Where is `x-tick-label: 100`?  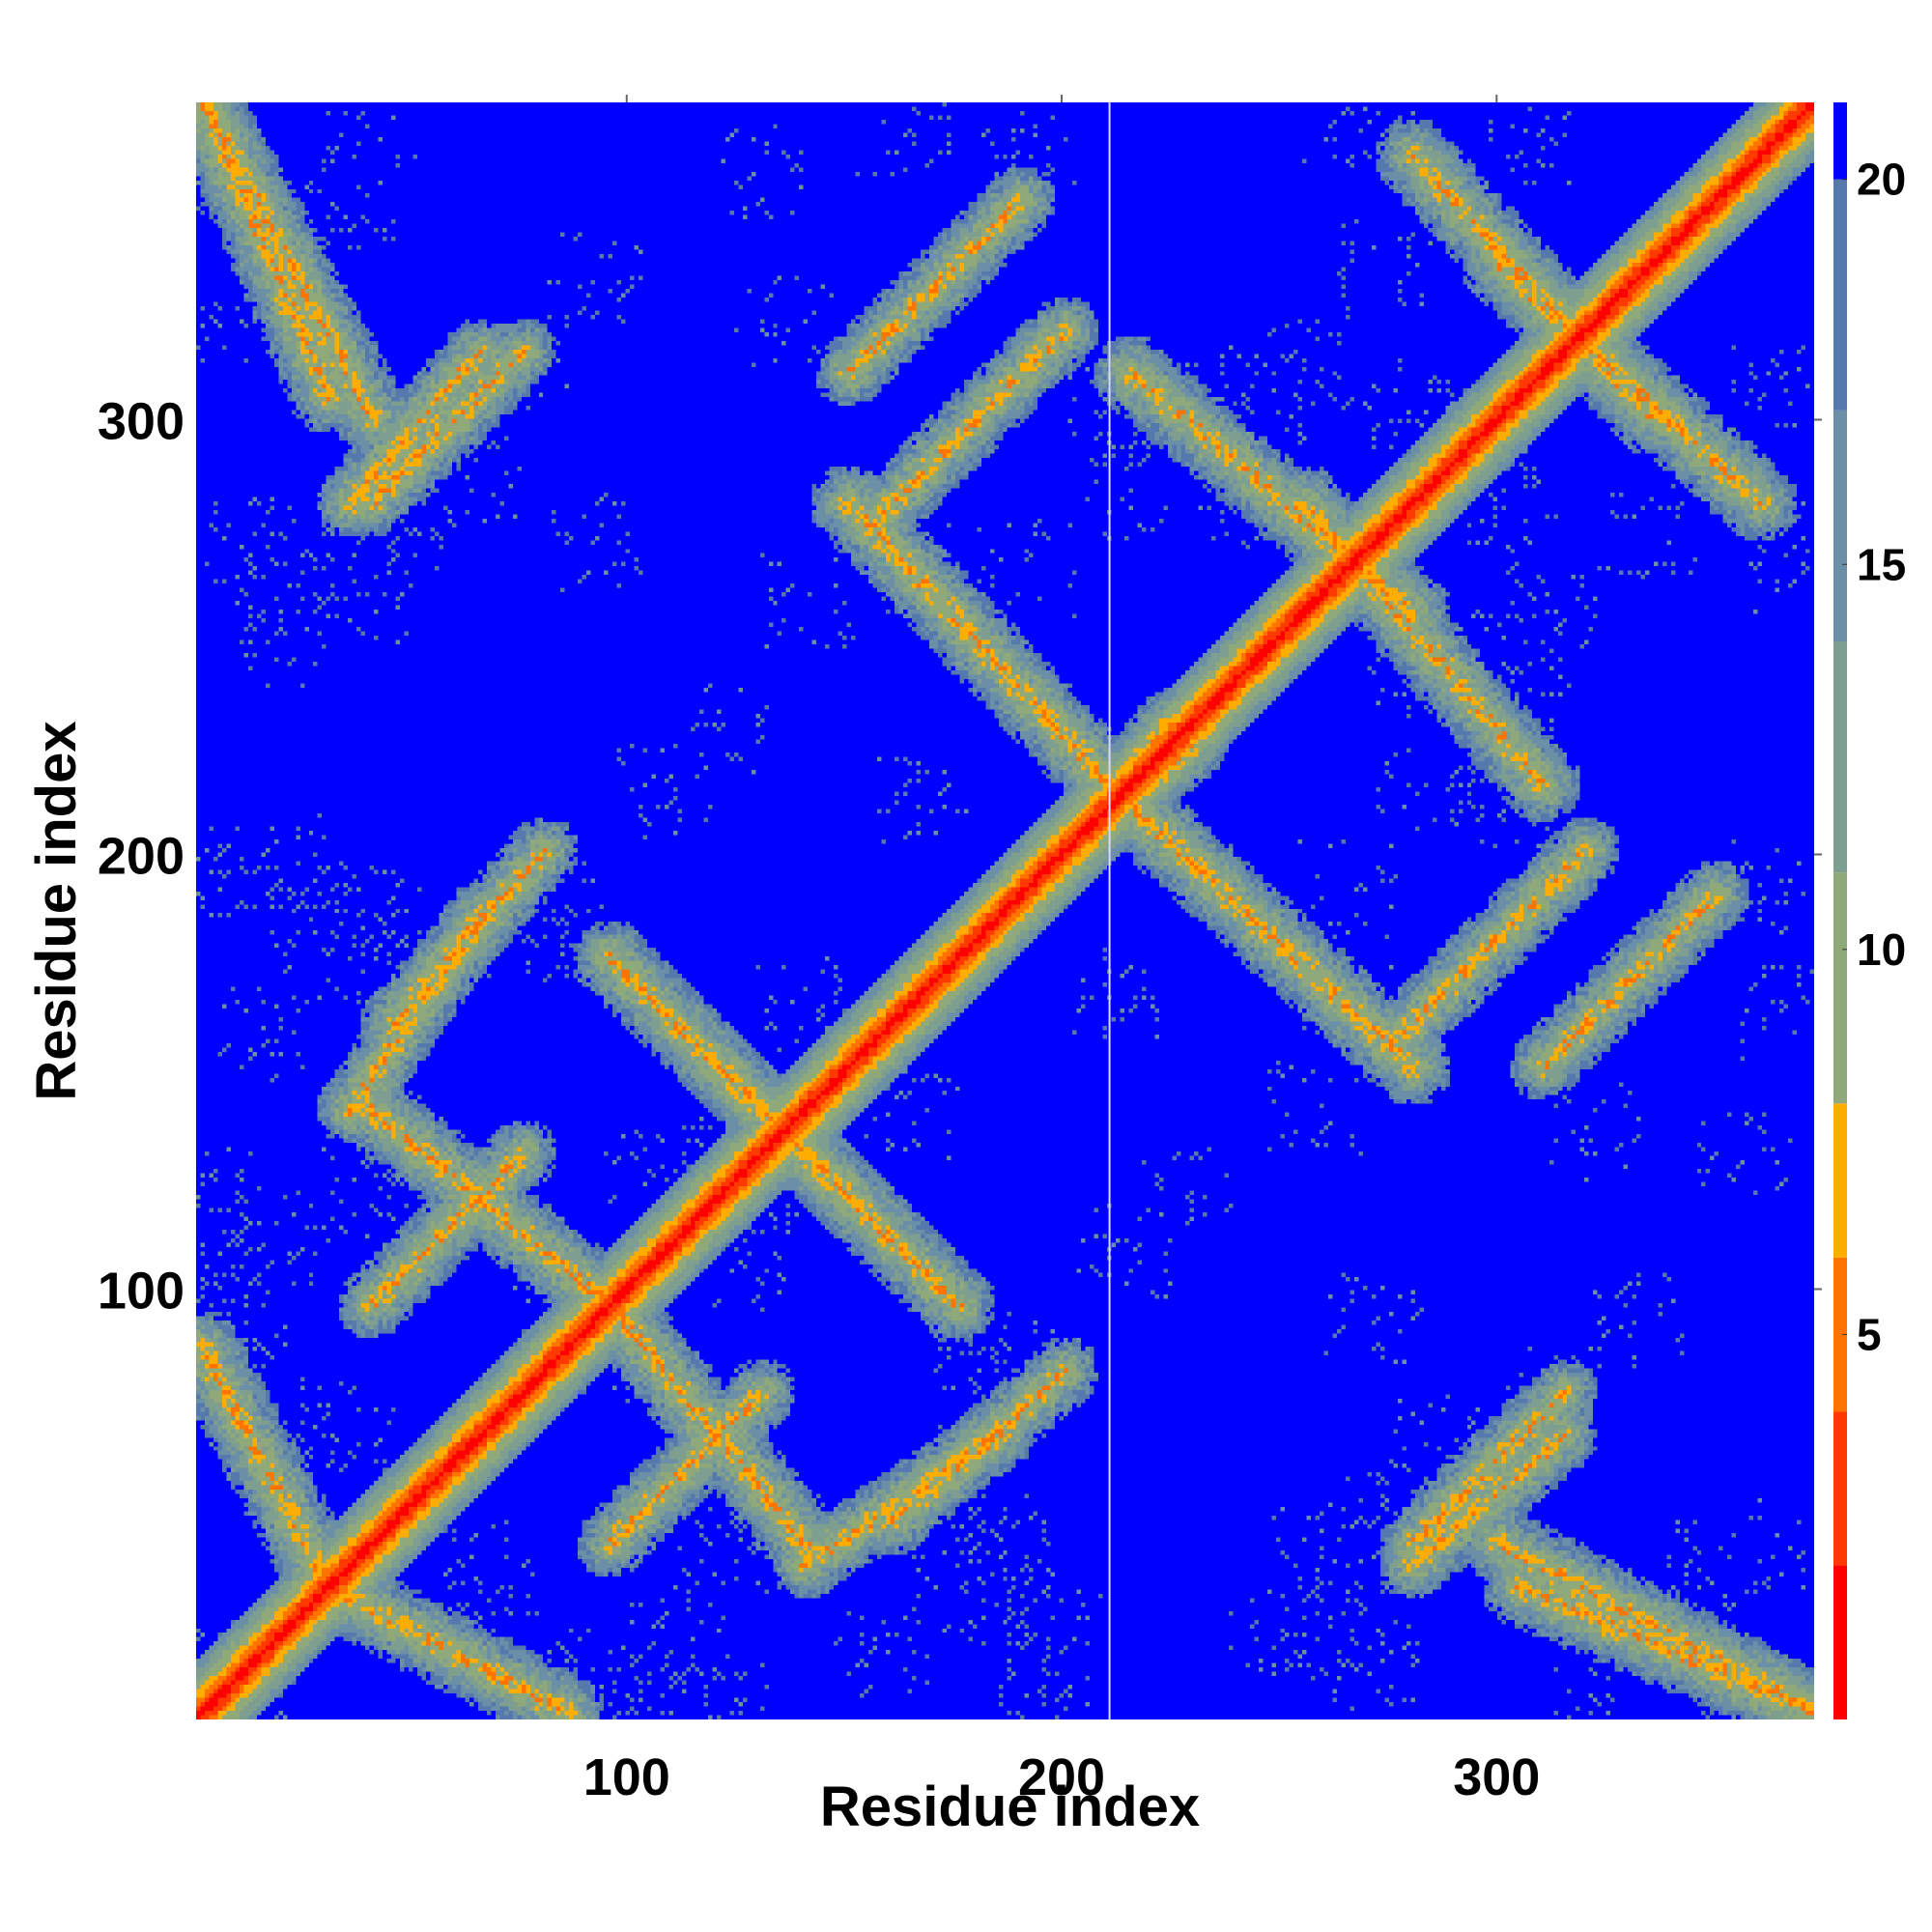 x-tick-label: 100 is located at coordinates (626, 1777).